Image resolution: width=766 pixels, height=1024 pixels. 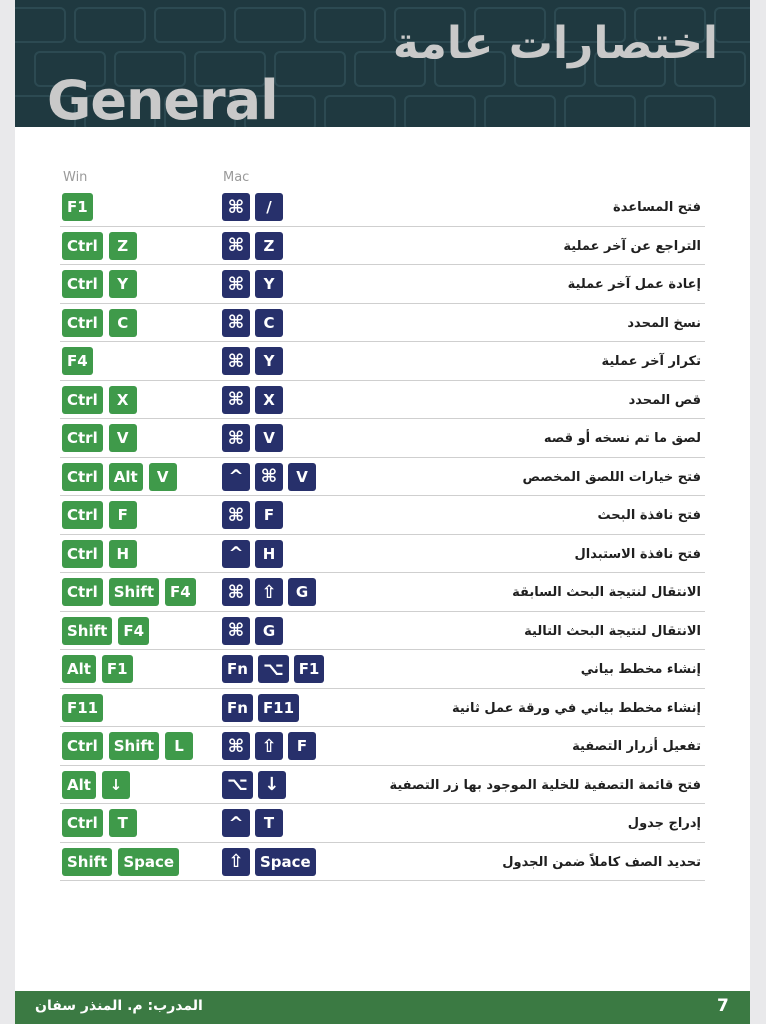 I want to click on mac-keys: ⇧ Space, so click(x=269, y=861).